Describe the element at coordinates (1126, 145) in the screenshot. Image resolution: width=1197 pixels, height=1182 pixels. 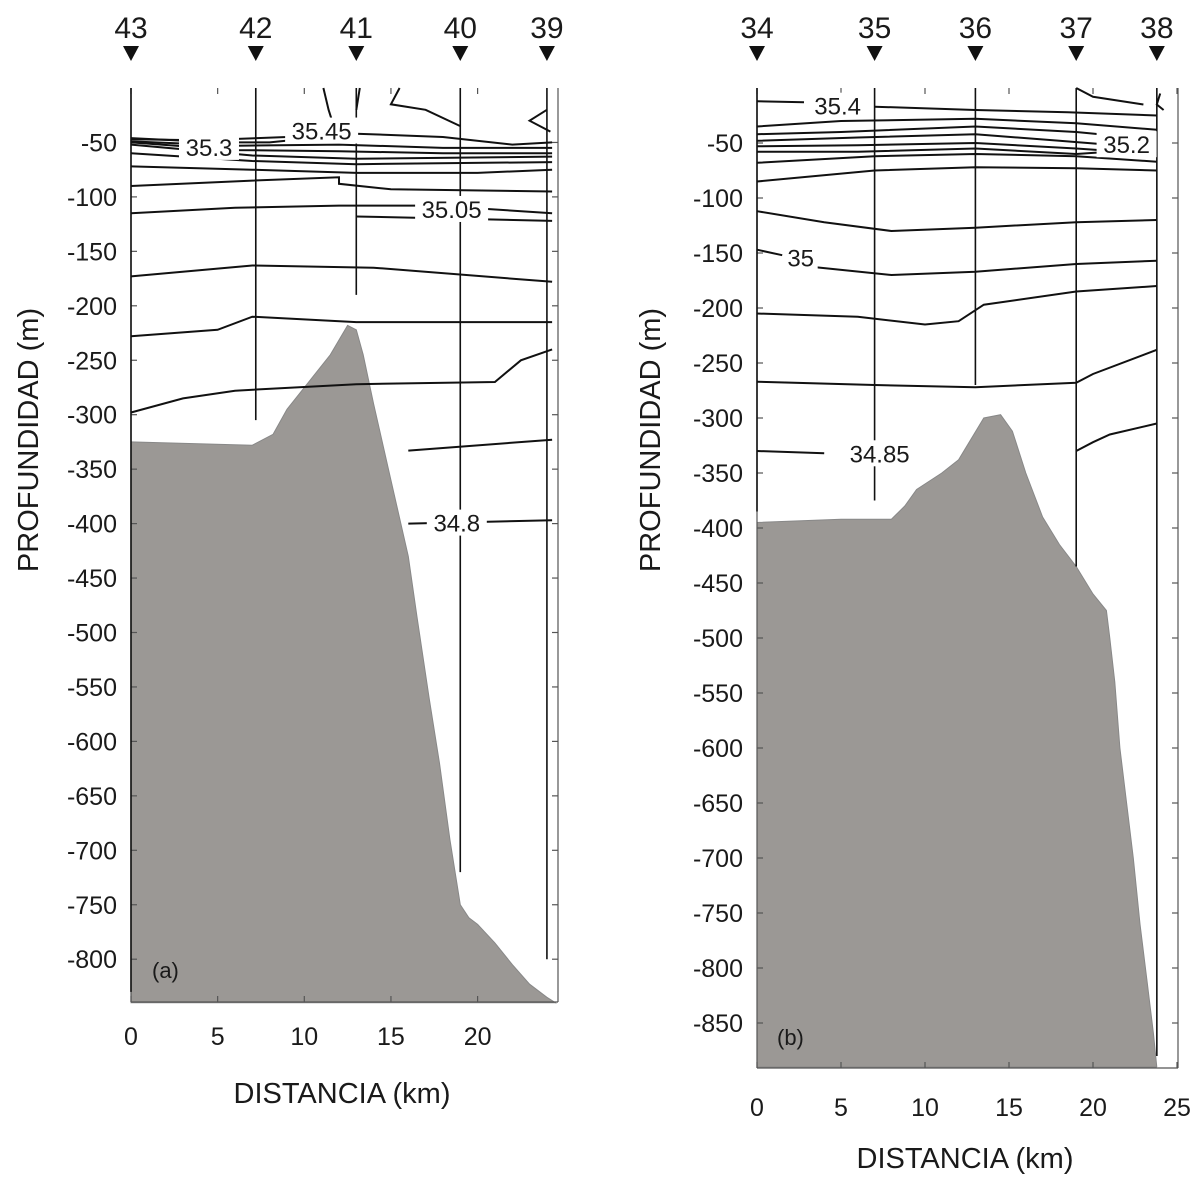
I see `isohaline-label: 35.2` at that location.